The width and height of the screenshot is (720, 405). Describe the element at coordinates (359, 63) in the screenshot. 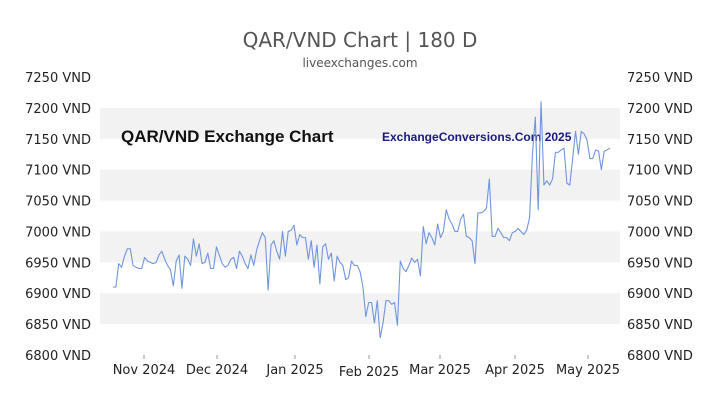

I see `chart-subtitle: liveexchanges.com` at that location.